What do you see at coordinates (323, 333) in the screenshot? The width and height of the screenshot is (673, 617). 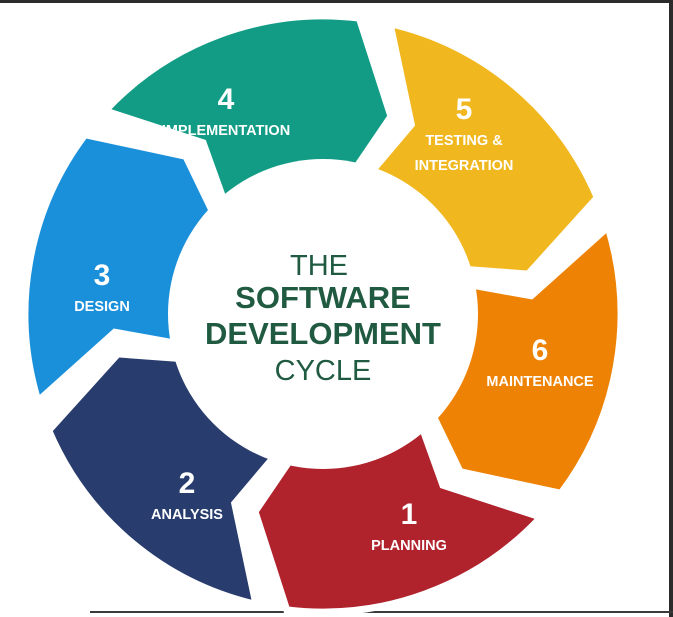 I see `center-title-line3: DEVELOPMENT` at bounding box center [323, 333].